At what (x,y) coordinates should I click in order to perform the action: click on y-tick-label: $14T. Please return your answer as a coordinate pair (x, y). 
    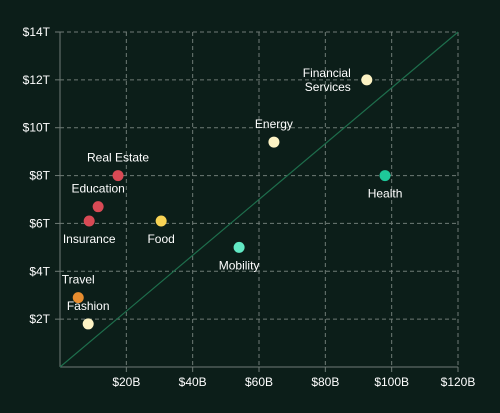
    Looking at the image, I should click on (37, 32).